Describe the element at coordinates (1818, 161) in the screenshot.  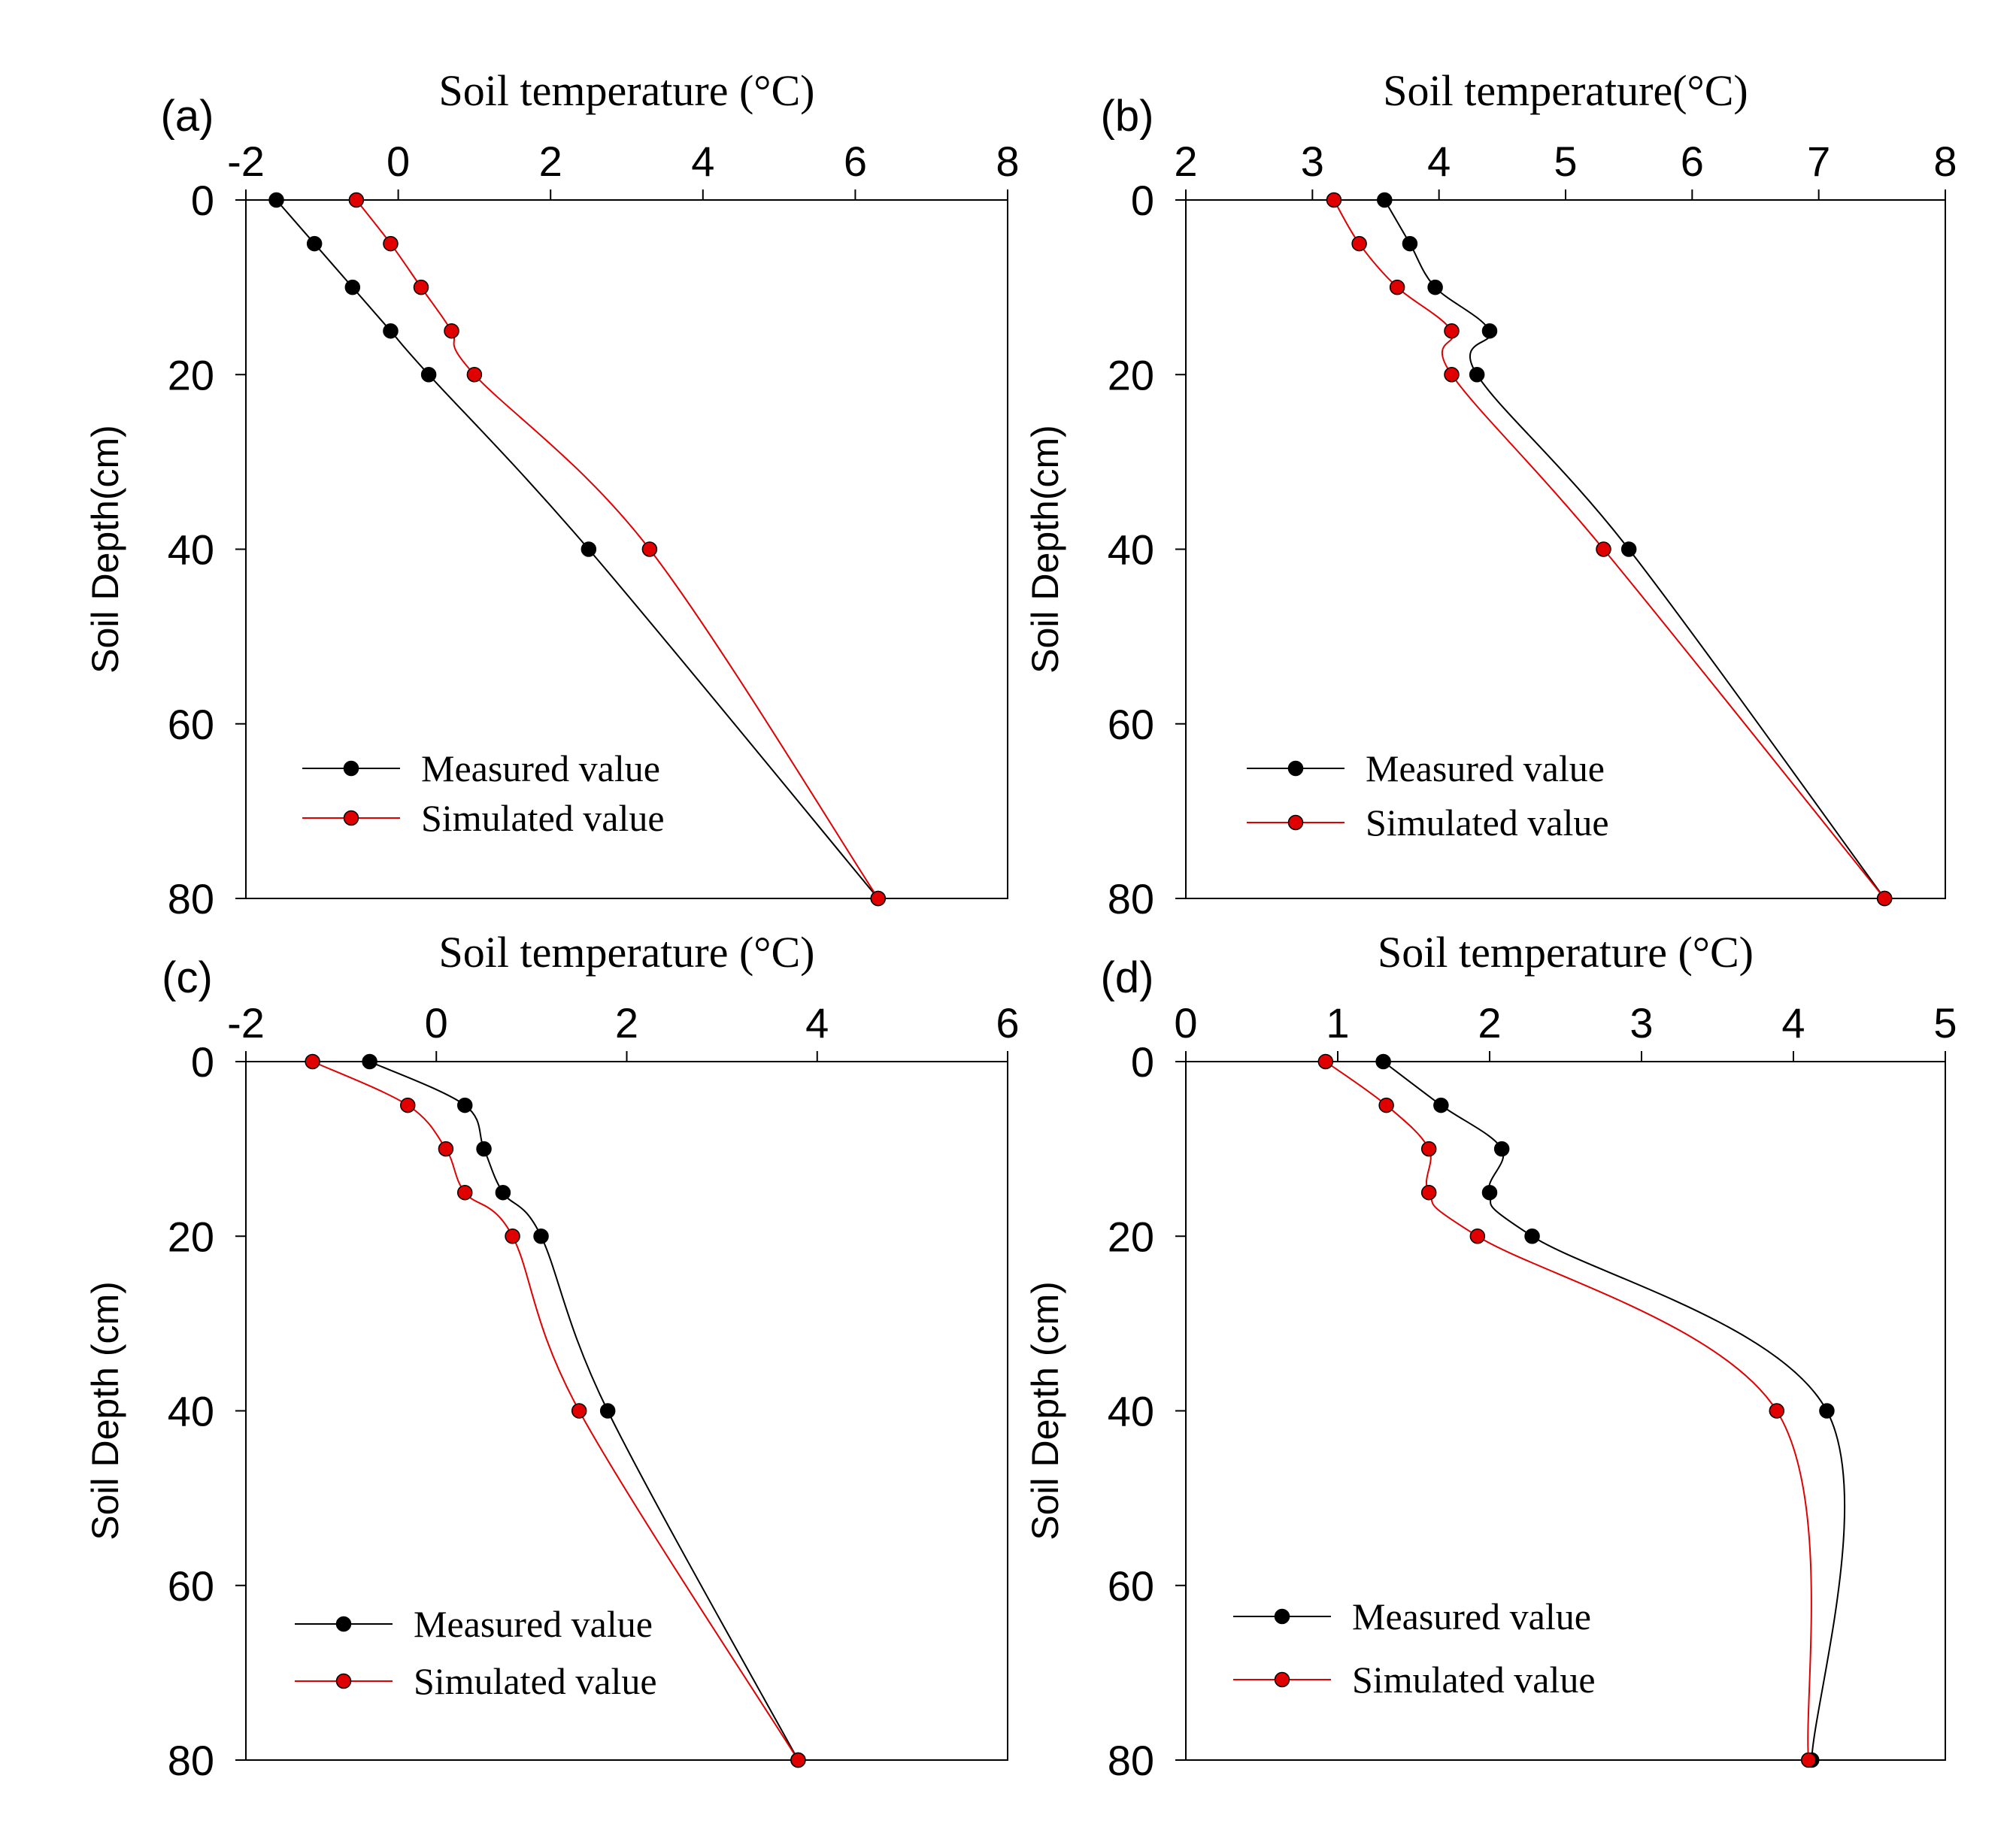
I see `x-tick-label: 7` at that location.